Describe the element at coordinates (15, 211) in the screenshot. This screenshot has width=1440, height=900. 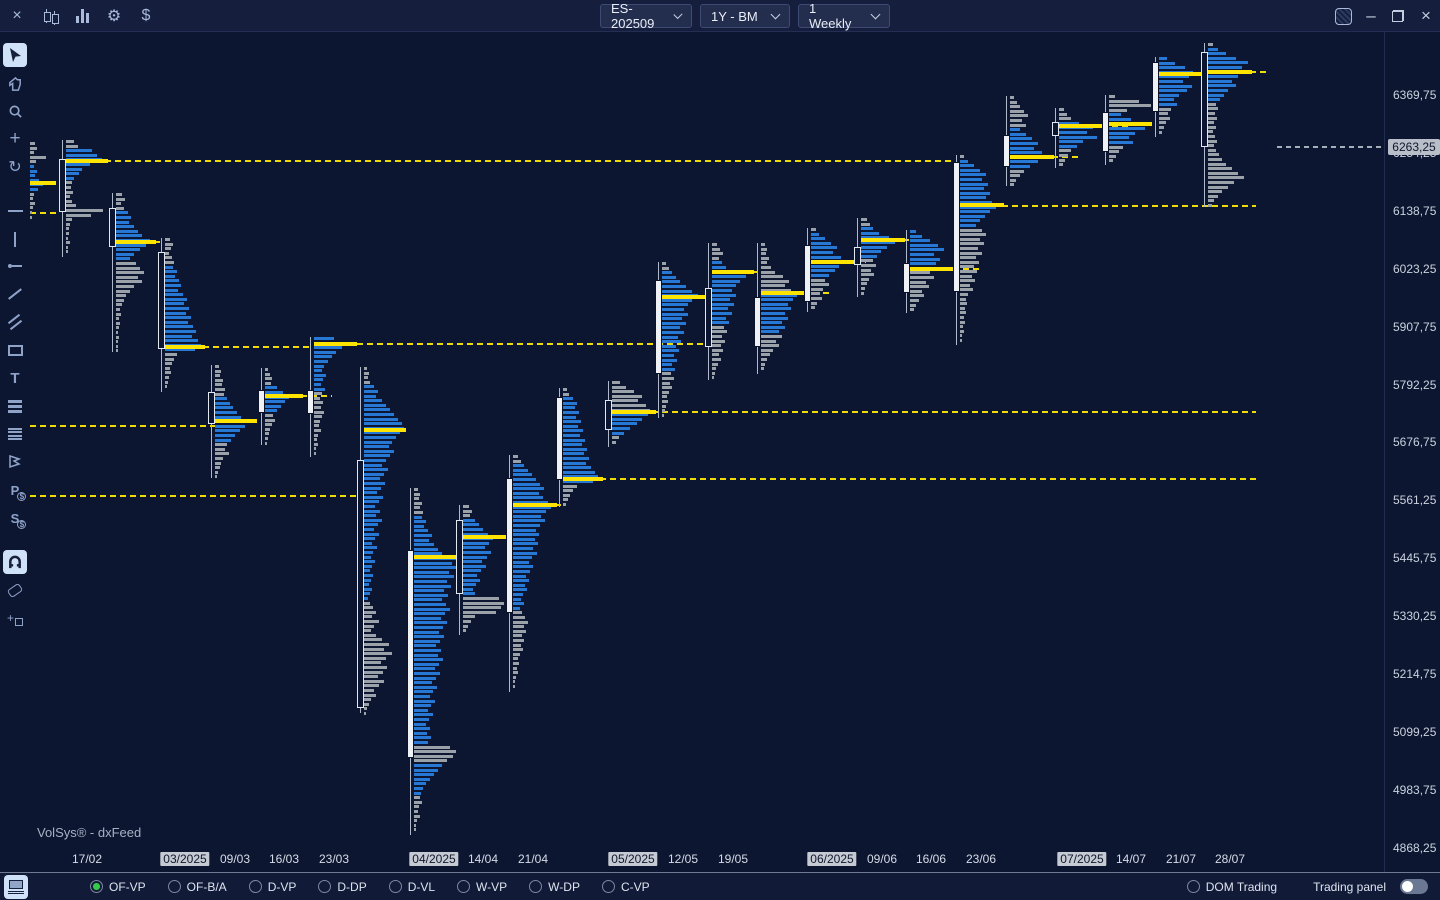
I see `horizontal-line-tool` at that location.